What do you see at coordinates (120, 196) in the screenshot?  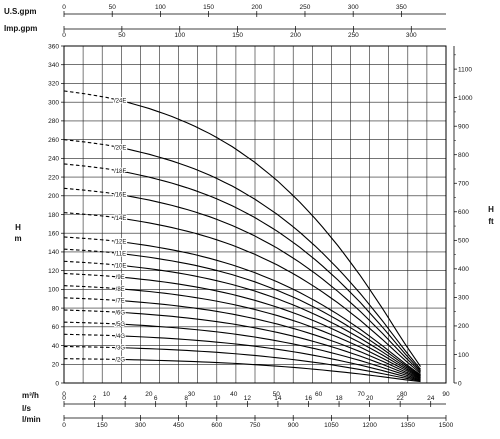 I see `curve-label-16e: /16E` at bounding box center [120, 196].